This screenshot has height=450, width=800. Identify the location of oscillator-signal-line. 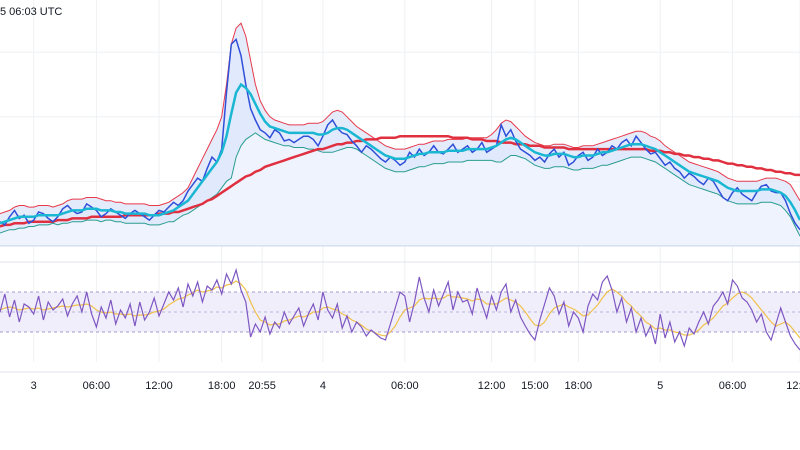
(400, 309).